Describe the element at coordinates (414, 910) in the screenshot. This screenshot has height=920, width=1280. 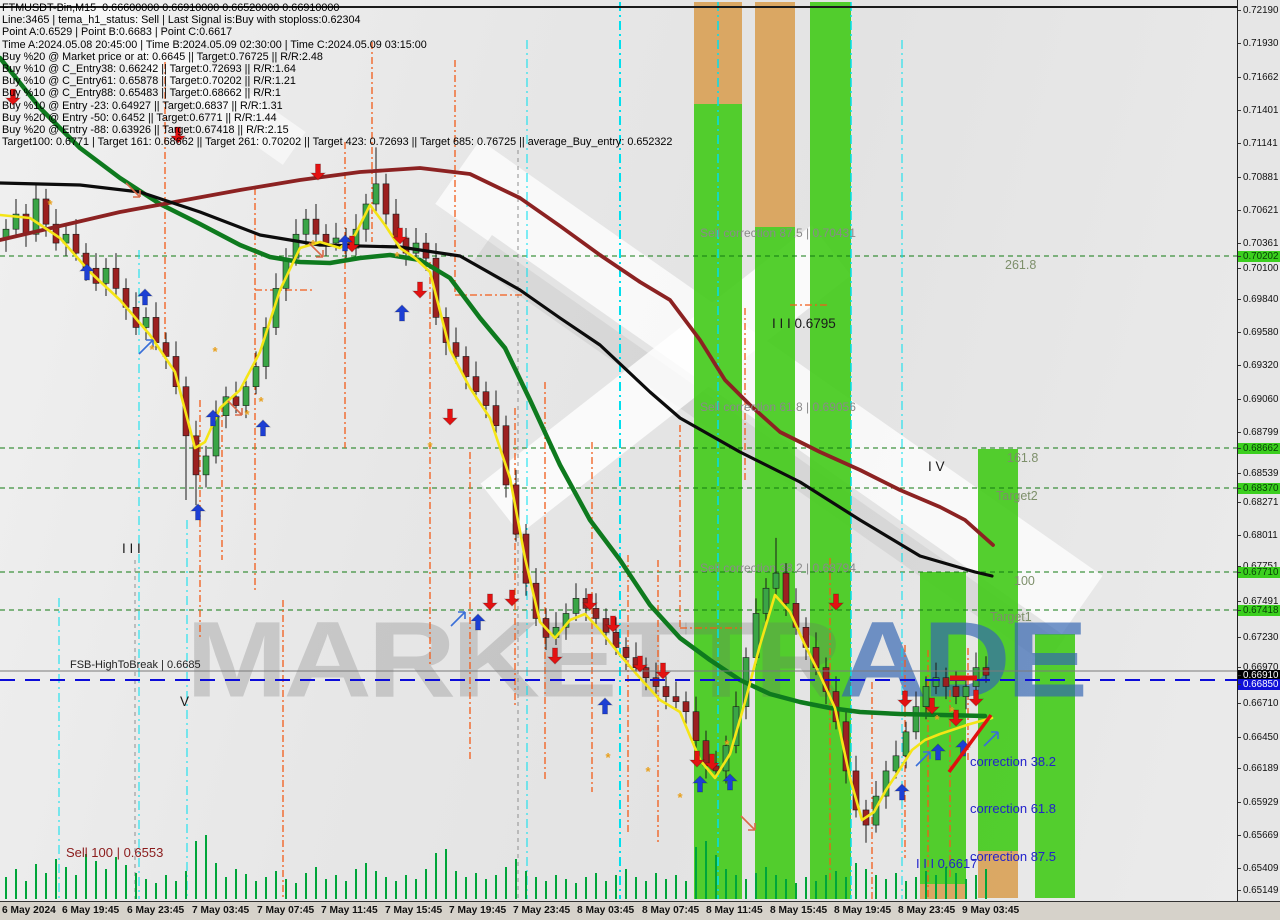
I see `time-tick-label: 7 May 15:45` at that location.